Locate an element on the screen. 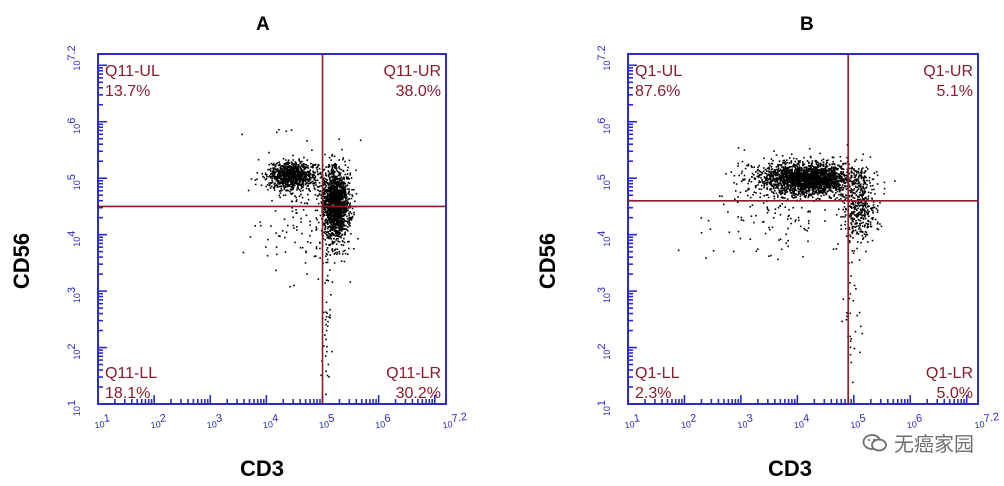 The image size is (1004, 486). x-tick-label: 103 is located at coordinates (214, 421).